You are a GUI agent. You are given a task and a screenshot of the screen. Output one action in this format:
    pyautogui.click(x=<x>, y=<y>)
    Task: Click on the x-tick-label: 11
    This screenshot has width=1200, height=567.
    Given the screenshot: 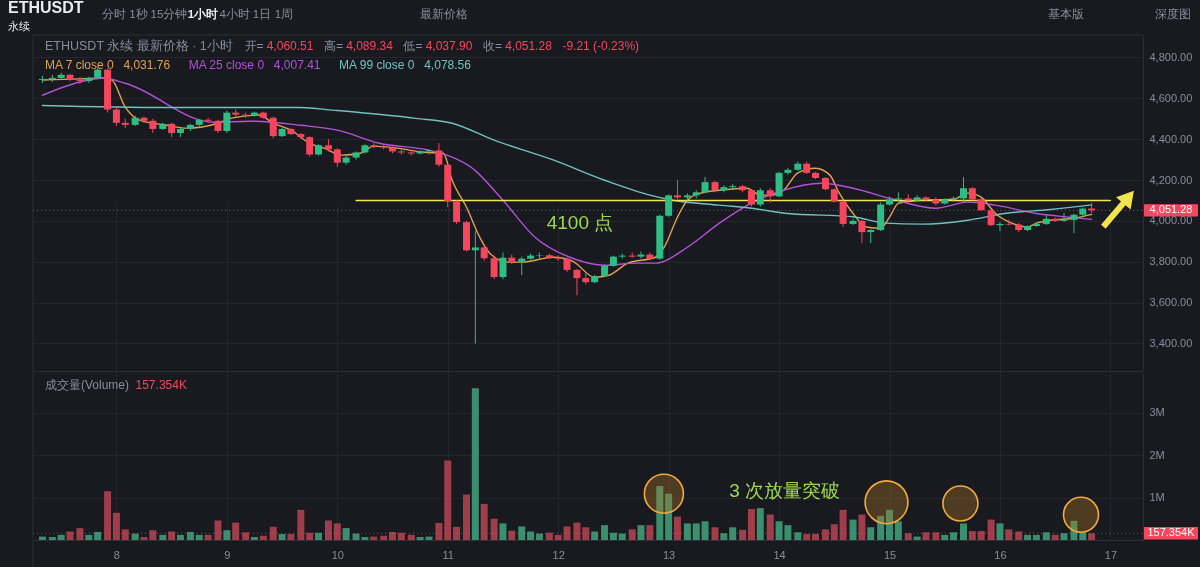 What is the action you would take?
    pyautogui.click(x=448, y=554)
    